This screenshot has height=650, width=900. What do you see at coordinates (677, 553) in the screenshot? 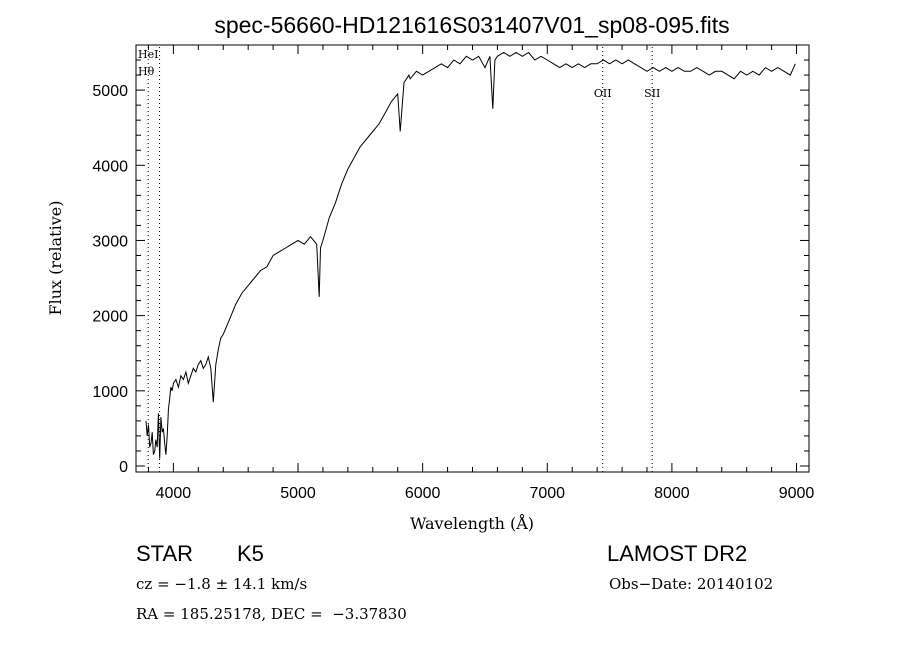
I see `survey-name: LAMOST DR2` at bounding box center [677, 553].